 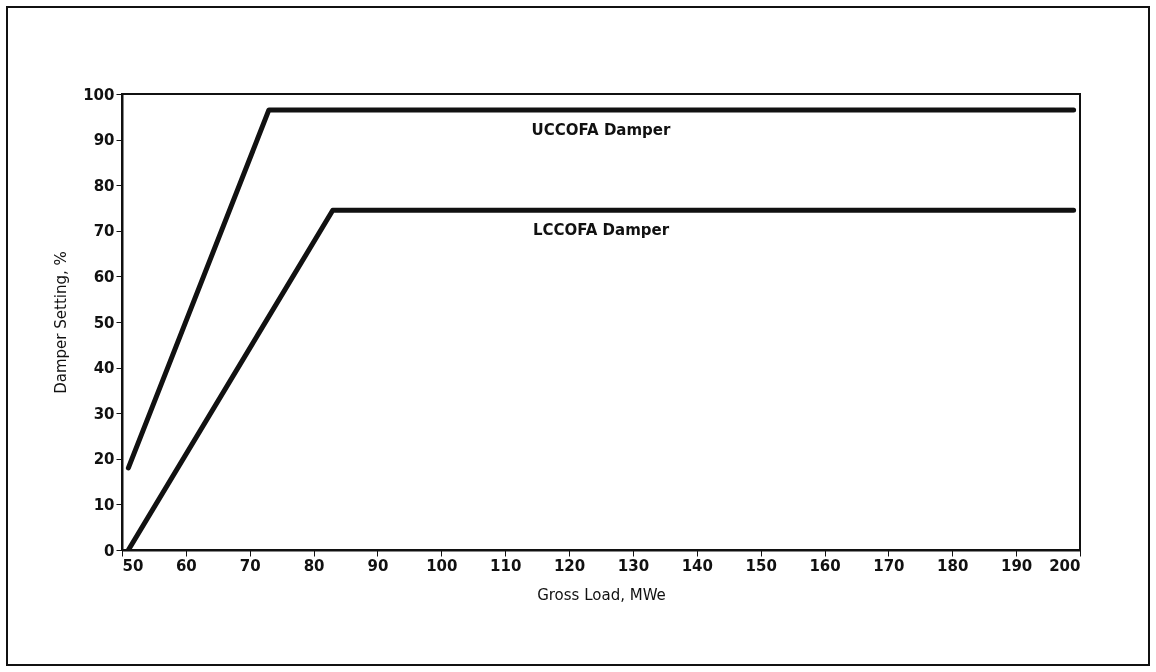 What do you see at coordinates (953, 565) in the screenshot?
I see `x-tick-label: 180` at bounding box center [953, 565].